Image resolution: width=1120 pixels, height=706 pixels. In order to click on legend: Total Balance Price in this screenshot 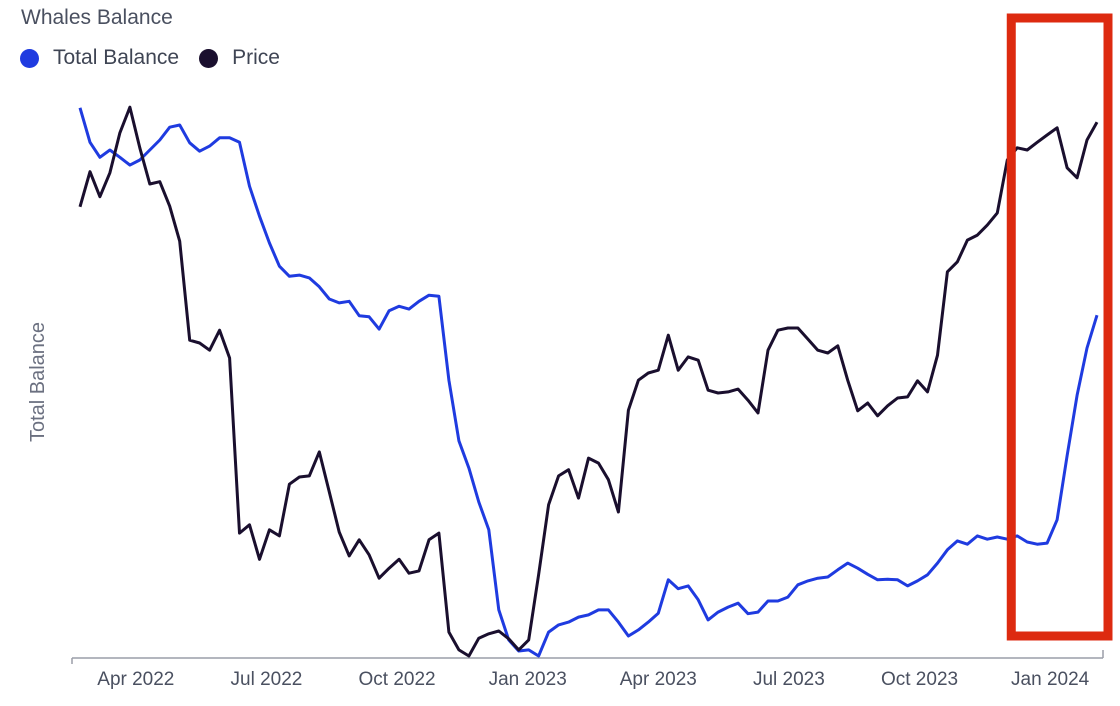, I will do `click(160, 58)`.